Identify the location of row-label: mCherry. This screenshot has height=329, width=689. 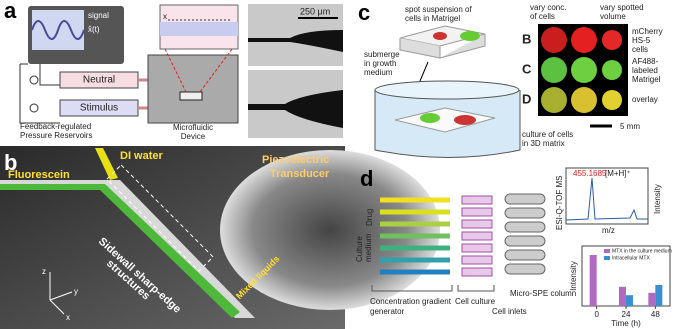
(647, 31).